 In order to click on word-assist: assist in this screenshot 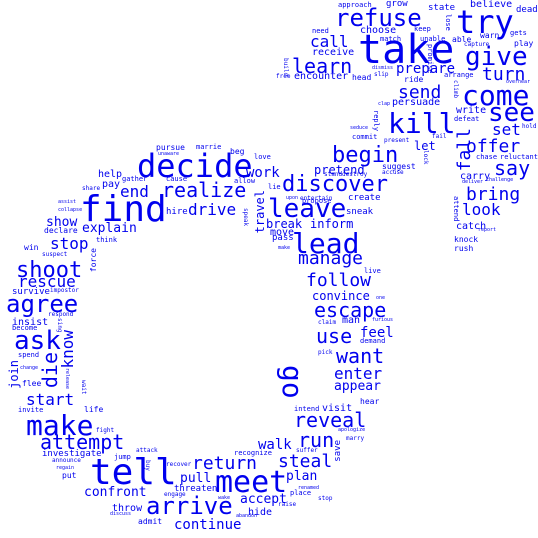, I will do `click(67, 202)`.